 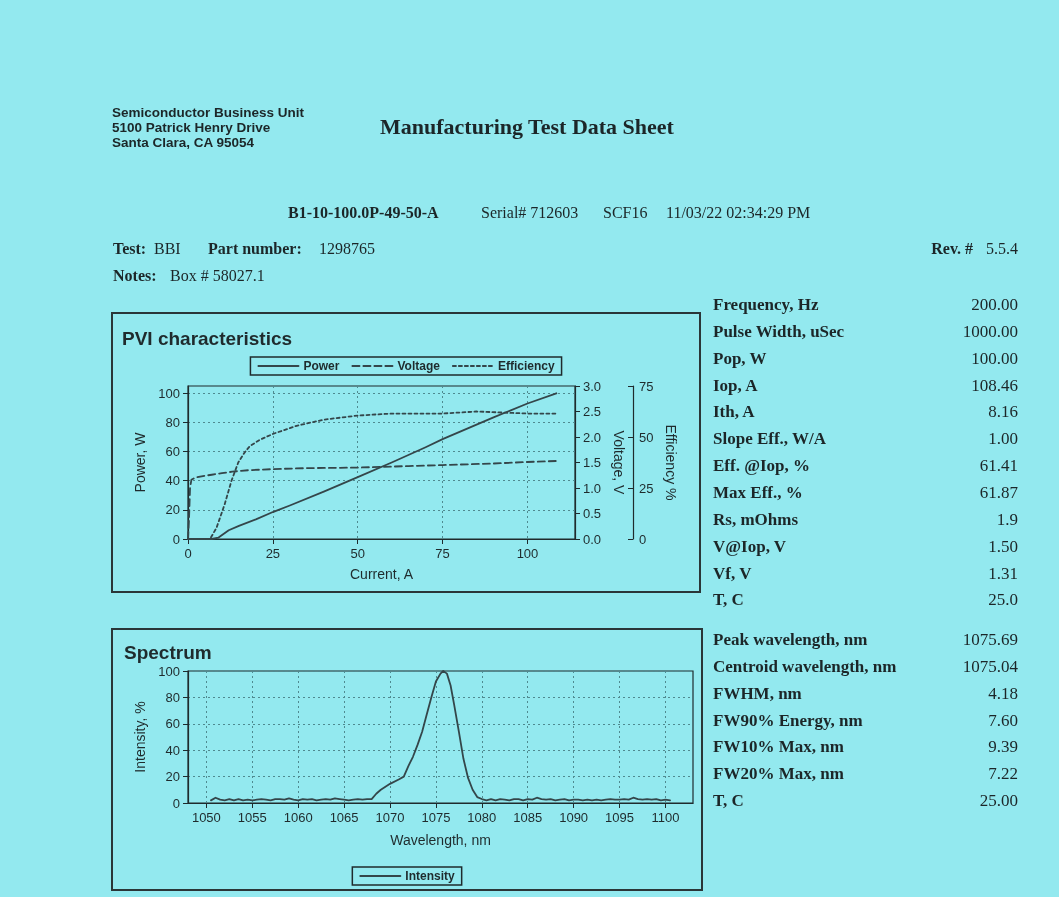 What do you see at coordinates (440, 736) in the screenshot?
I see `line-series` at bounding box center [440, 736].